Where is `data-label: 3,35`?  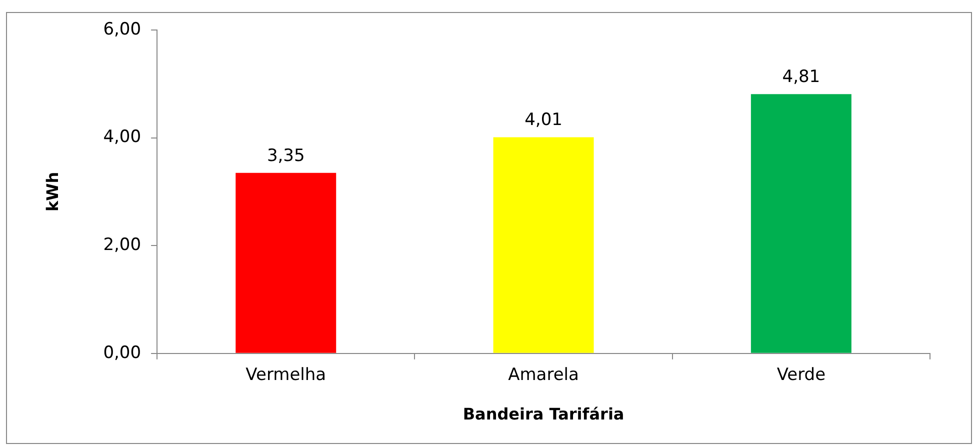 data-label: 3,35 is located at coordinates (285, 156).